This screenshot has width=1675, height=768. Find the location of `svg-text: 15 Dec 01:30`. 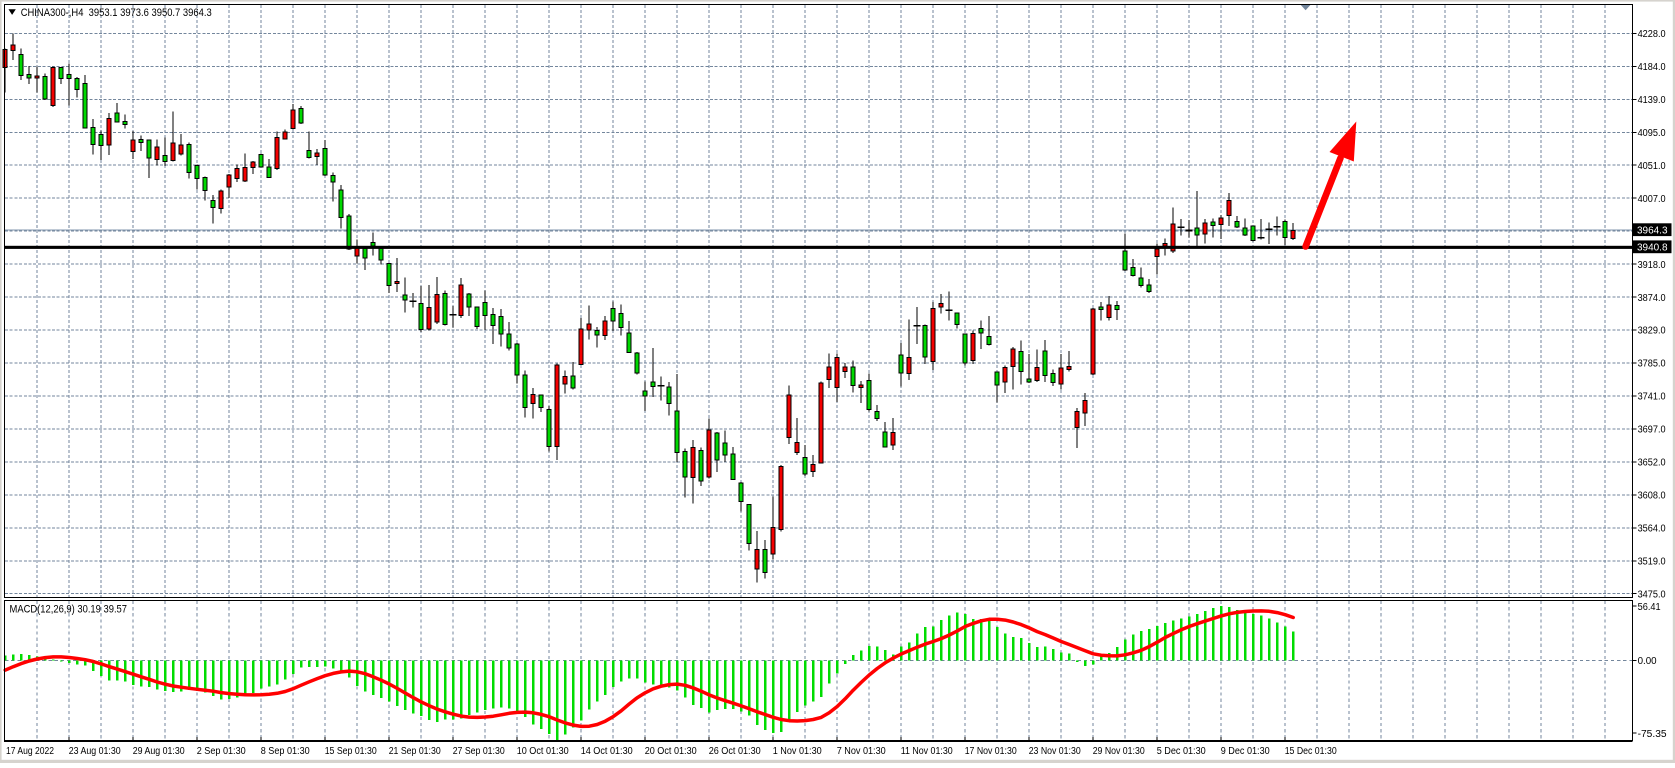

svg-text: 15 Dec 01:30 is located at coordinates (1311, 751).